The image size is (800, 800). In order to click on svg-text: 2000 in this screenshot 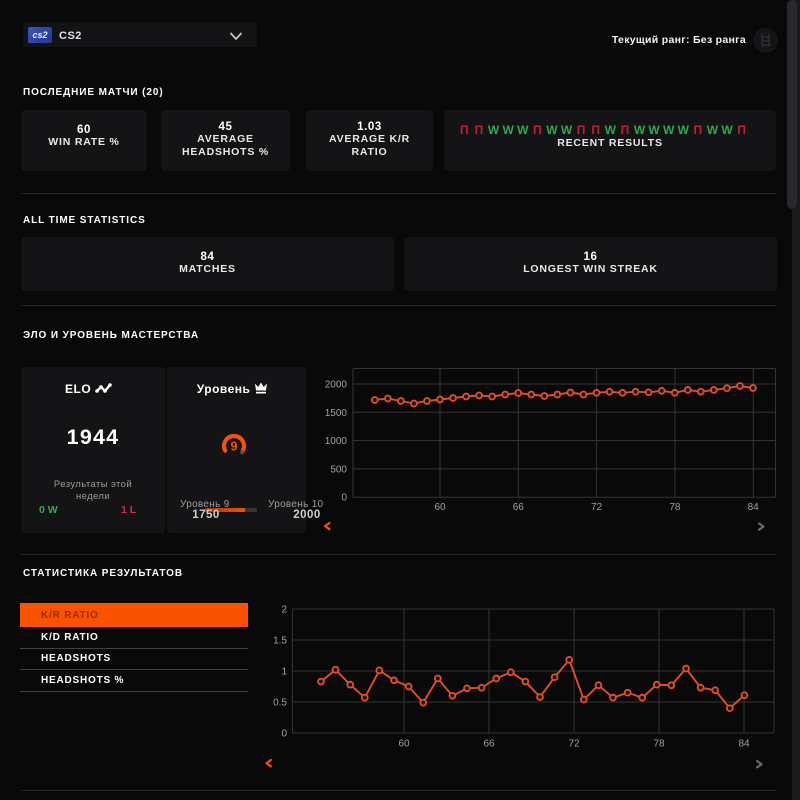, I will do `click(336, 385)`.